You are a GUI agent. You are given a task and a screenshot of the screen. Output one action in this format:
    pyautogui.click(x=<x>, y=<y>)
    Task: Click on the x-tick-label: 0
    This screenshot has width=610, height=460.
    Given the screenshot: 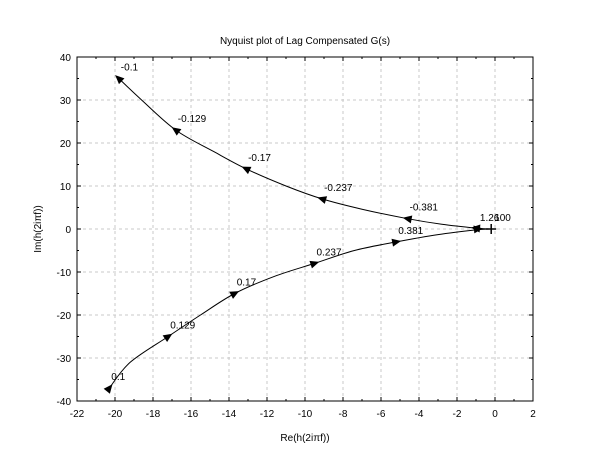 What is the action you would take?
    pyautogui.click(x=495, y=414)
    